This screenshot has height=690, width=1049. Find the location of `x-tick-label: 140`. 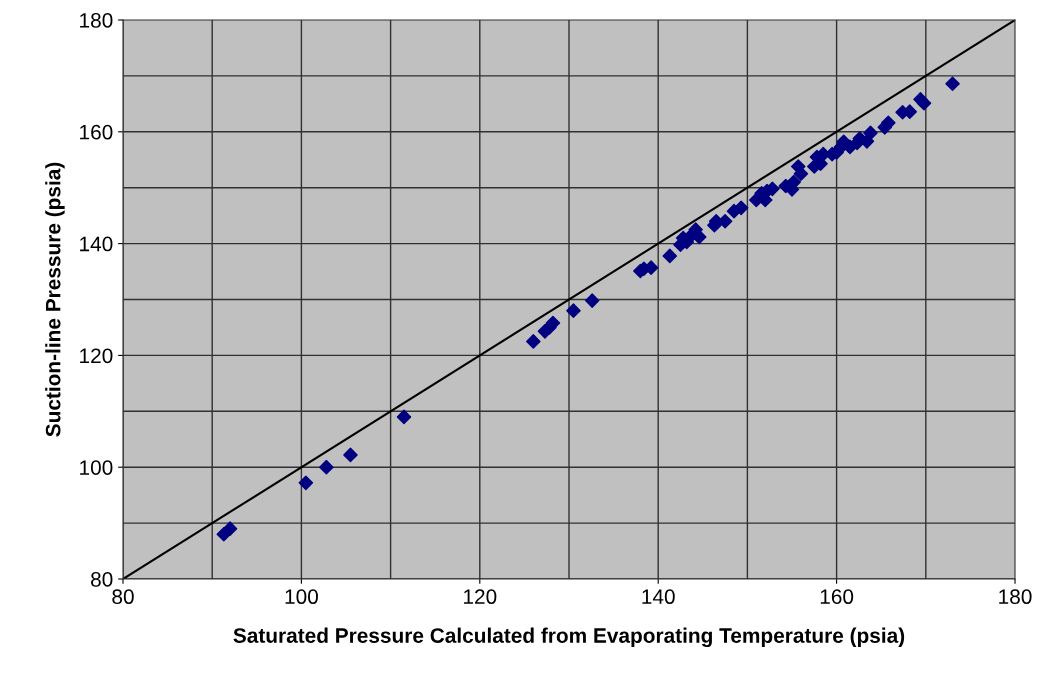

x-tick-label: 140 is located at coordinates (658, 597).